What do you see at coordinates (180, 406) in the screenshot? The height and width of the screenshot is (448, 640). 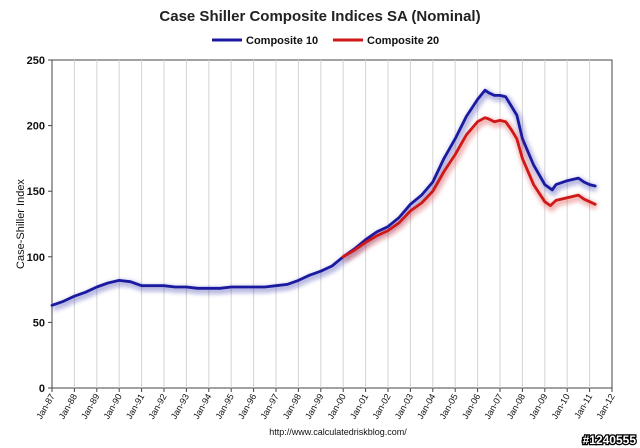 I see `x-tick-label: Jan-93` at bounding box center [180, 406].